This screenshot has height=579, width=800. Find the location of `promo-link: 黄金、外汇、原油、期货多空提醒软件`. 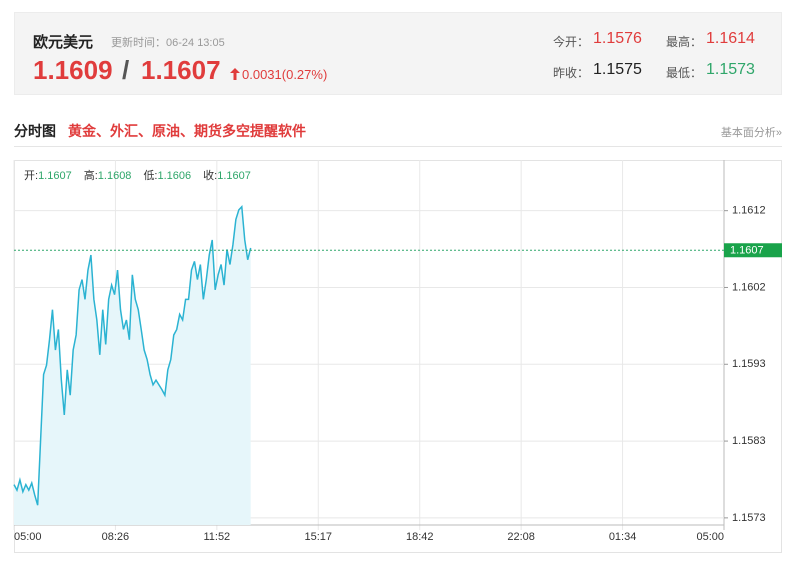

promo-link: 黄金、外汇、原油、期货多空提醒软件 is located at coordinates (187, 131).